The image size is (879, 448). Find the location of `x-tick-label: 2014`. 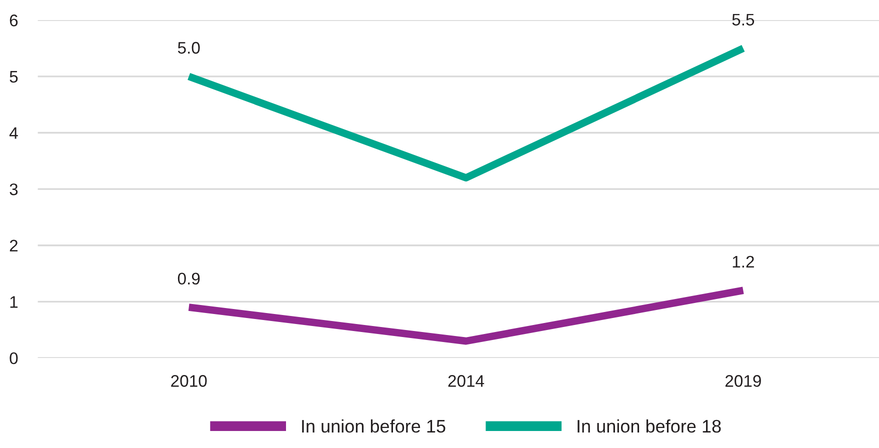

x-tick-label: 2014 is located at coordinates (466, 381).